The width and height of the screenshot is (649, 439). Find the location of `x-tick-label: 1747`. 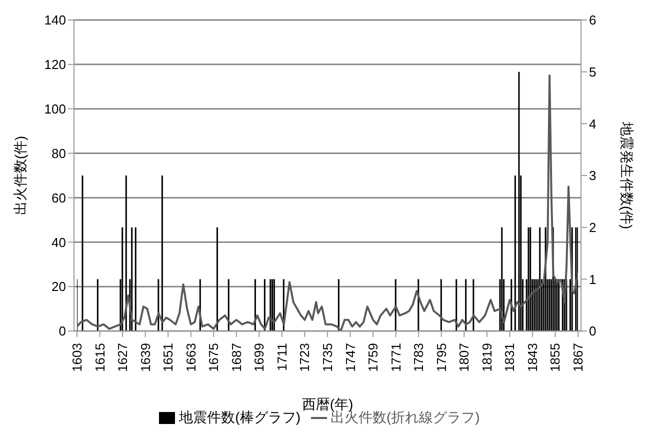

x-tick-label: 1747 is located at coordinates (350, 357).